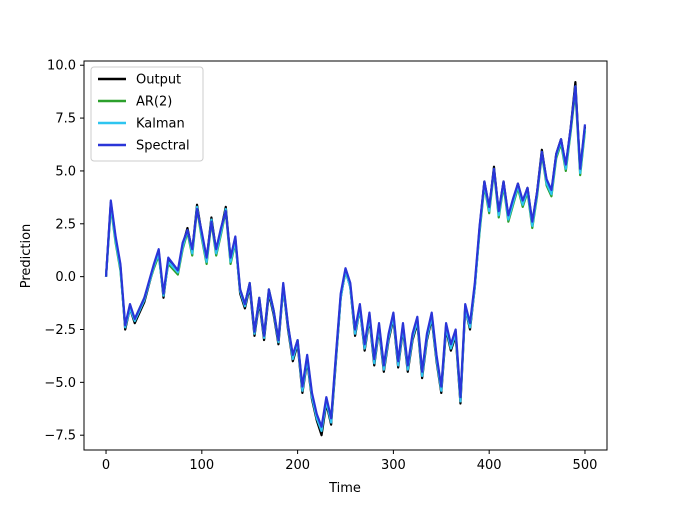 The height and width of the screenshot is (507, 674). Describe the element at coordinates (349, 461) in the screenshot. I see `x-axis: 0 100 200 300 400 500` at that location.